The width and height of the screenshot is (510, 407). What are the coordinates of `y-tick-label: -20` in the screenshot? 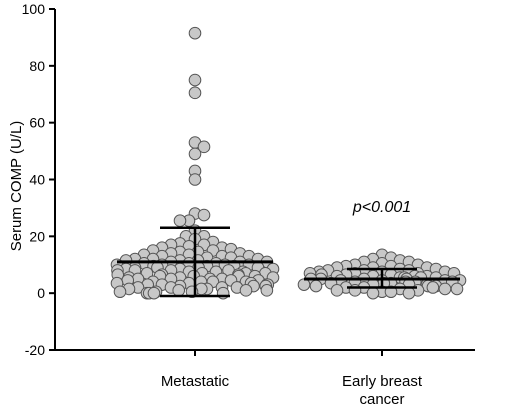 It's located at (35, 350).